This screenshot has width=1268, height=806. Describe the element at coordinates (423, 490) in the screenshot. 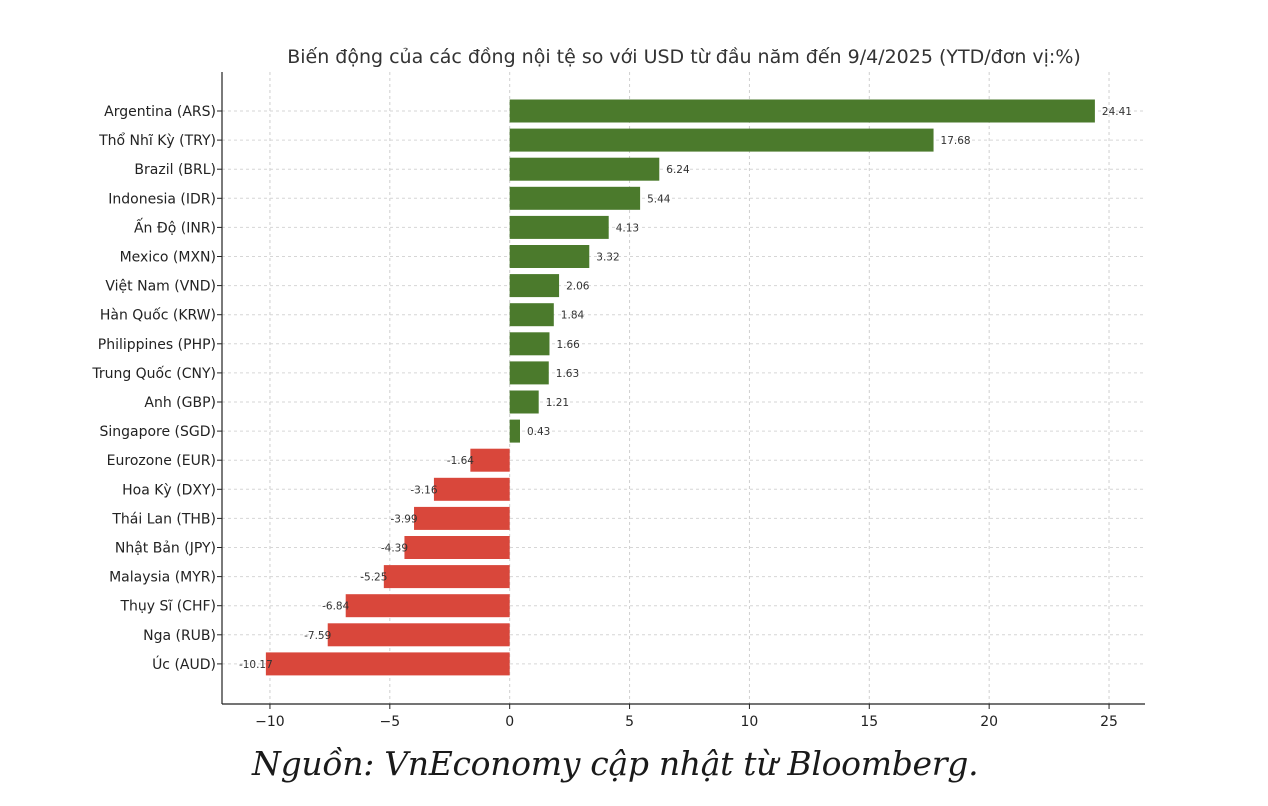

I see `data-label: -3.16` at that location.